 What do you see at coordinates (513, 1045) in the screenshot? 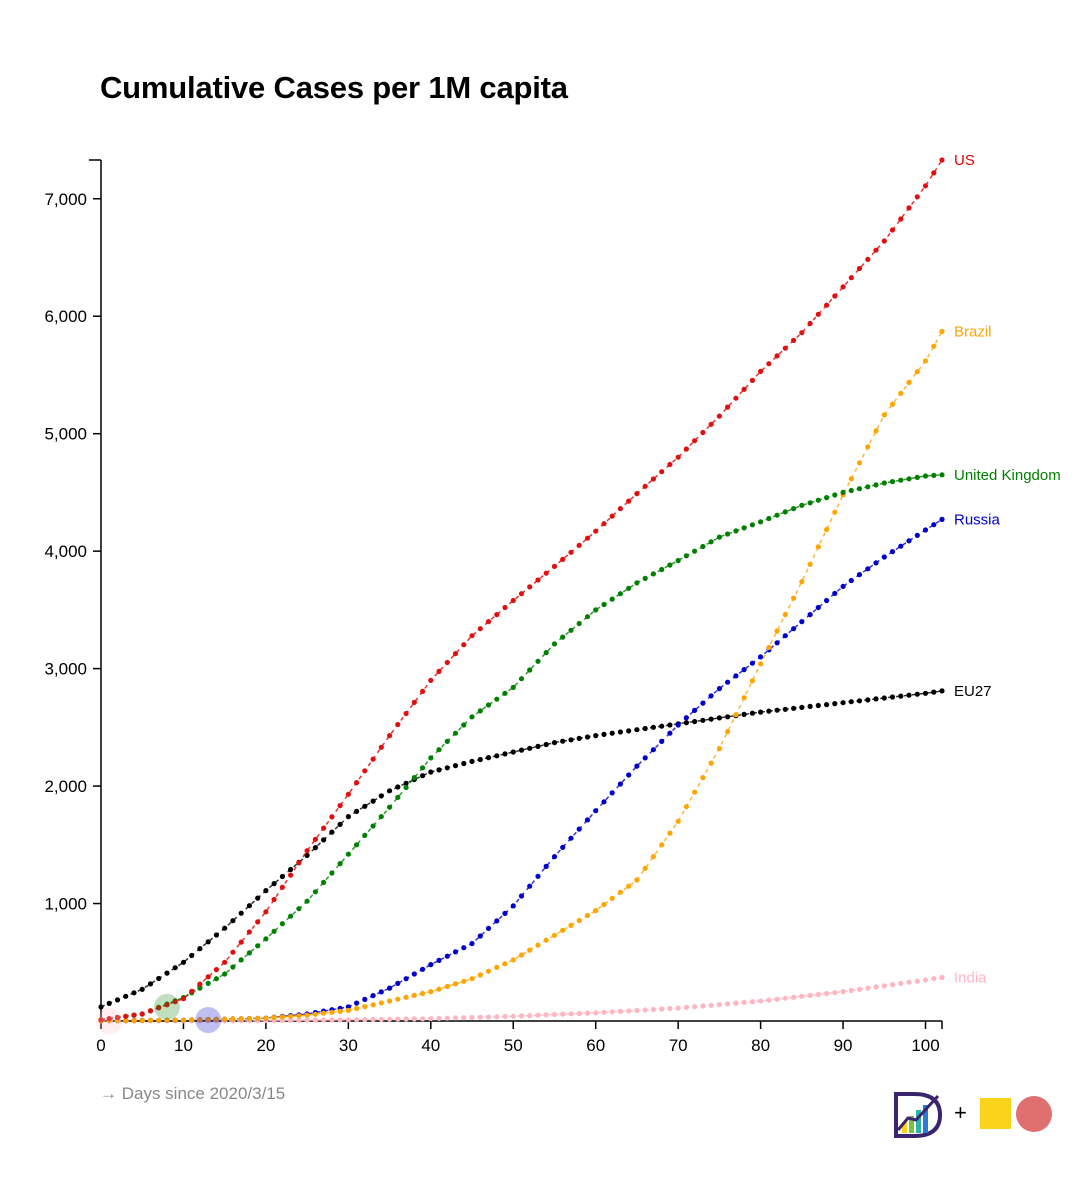
I see `x-tick-label: 50` at bounding box center [513, 1045].